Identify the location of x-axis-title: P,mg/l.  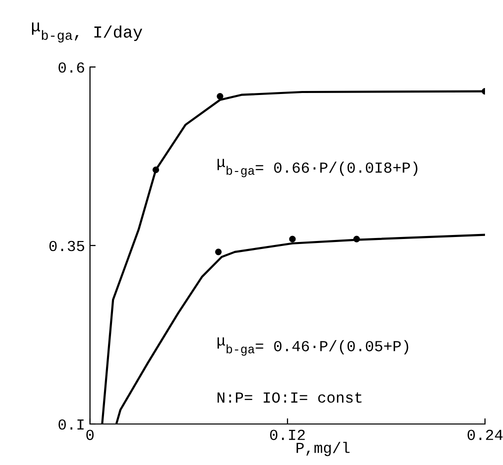
(323, 449).